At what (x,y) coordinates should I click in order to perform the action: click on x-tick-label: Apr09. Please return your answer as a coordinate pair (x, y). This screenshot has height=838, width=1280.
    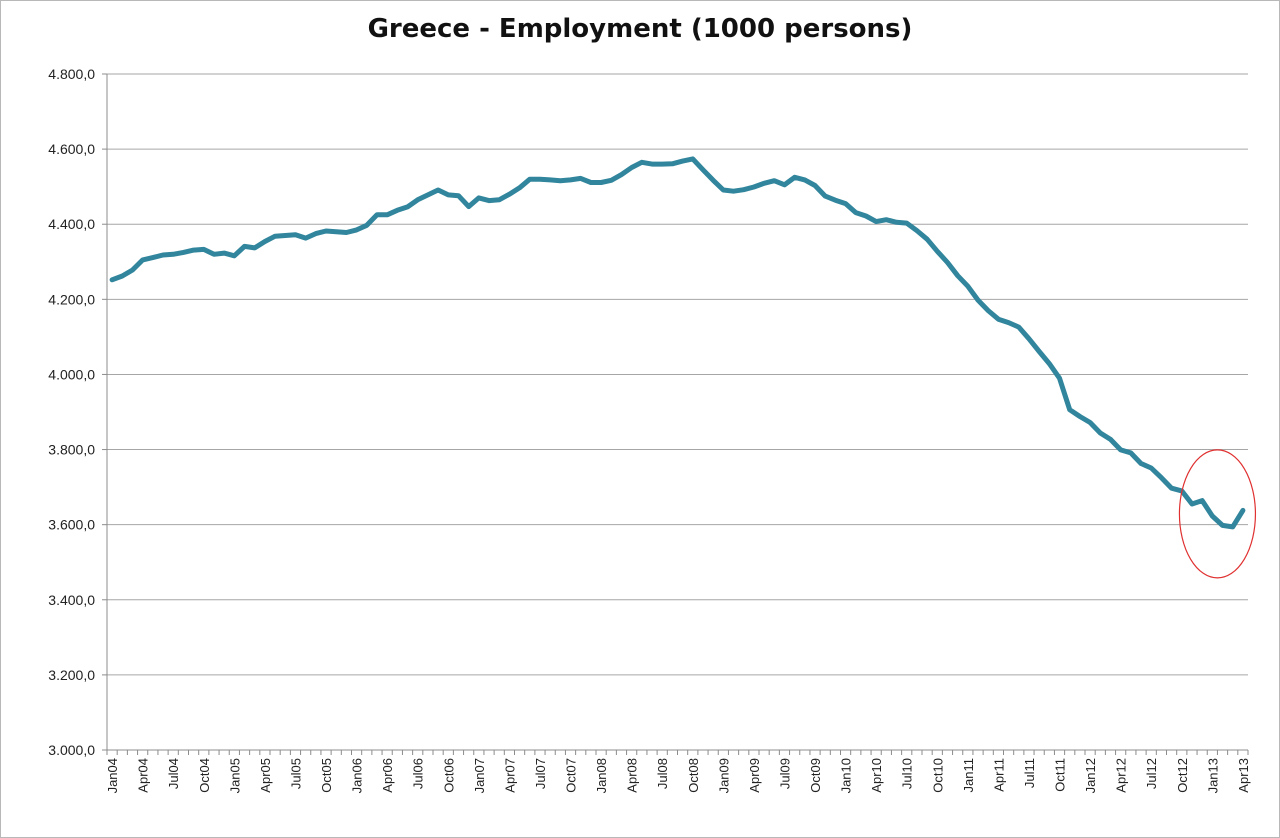
    Looking at the image, I should click on (754, 775).